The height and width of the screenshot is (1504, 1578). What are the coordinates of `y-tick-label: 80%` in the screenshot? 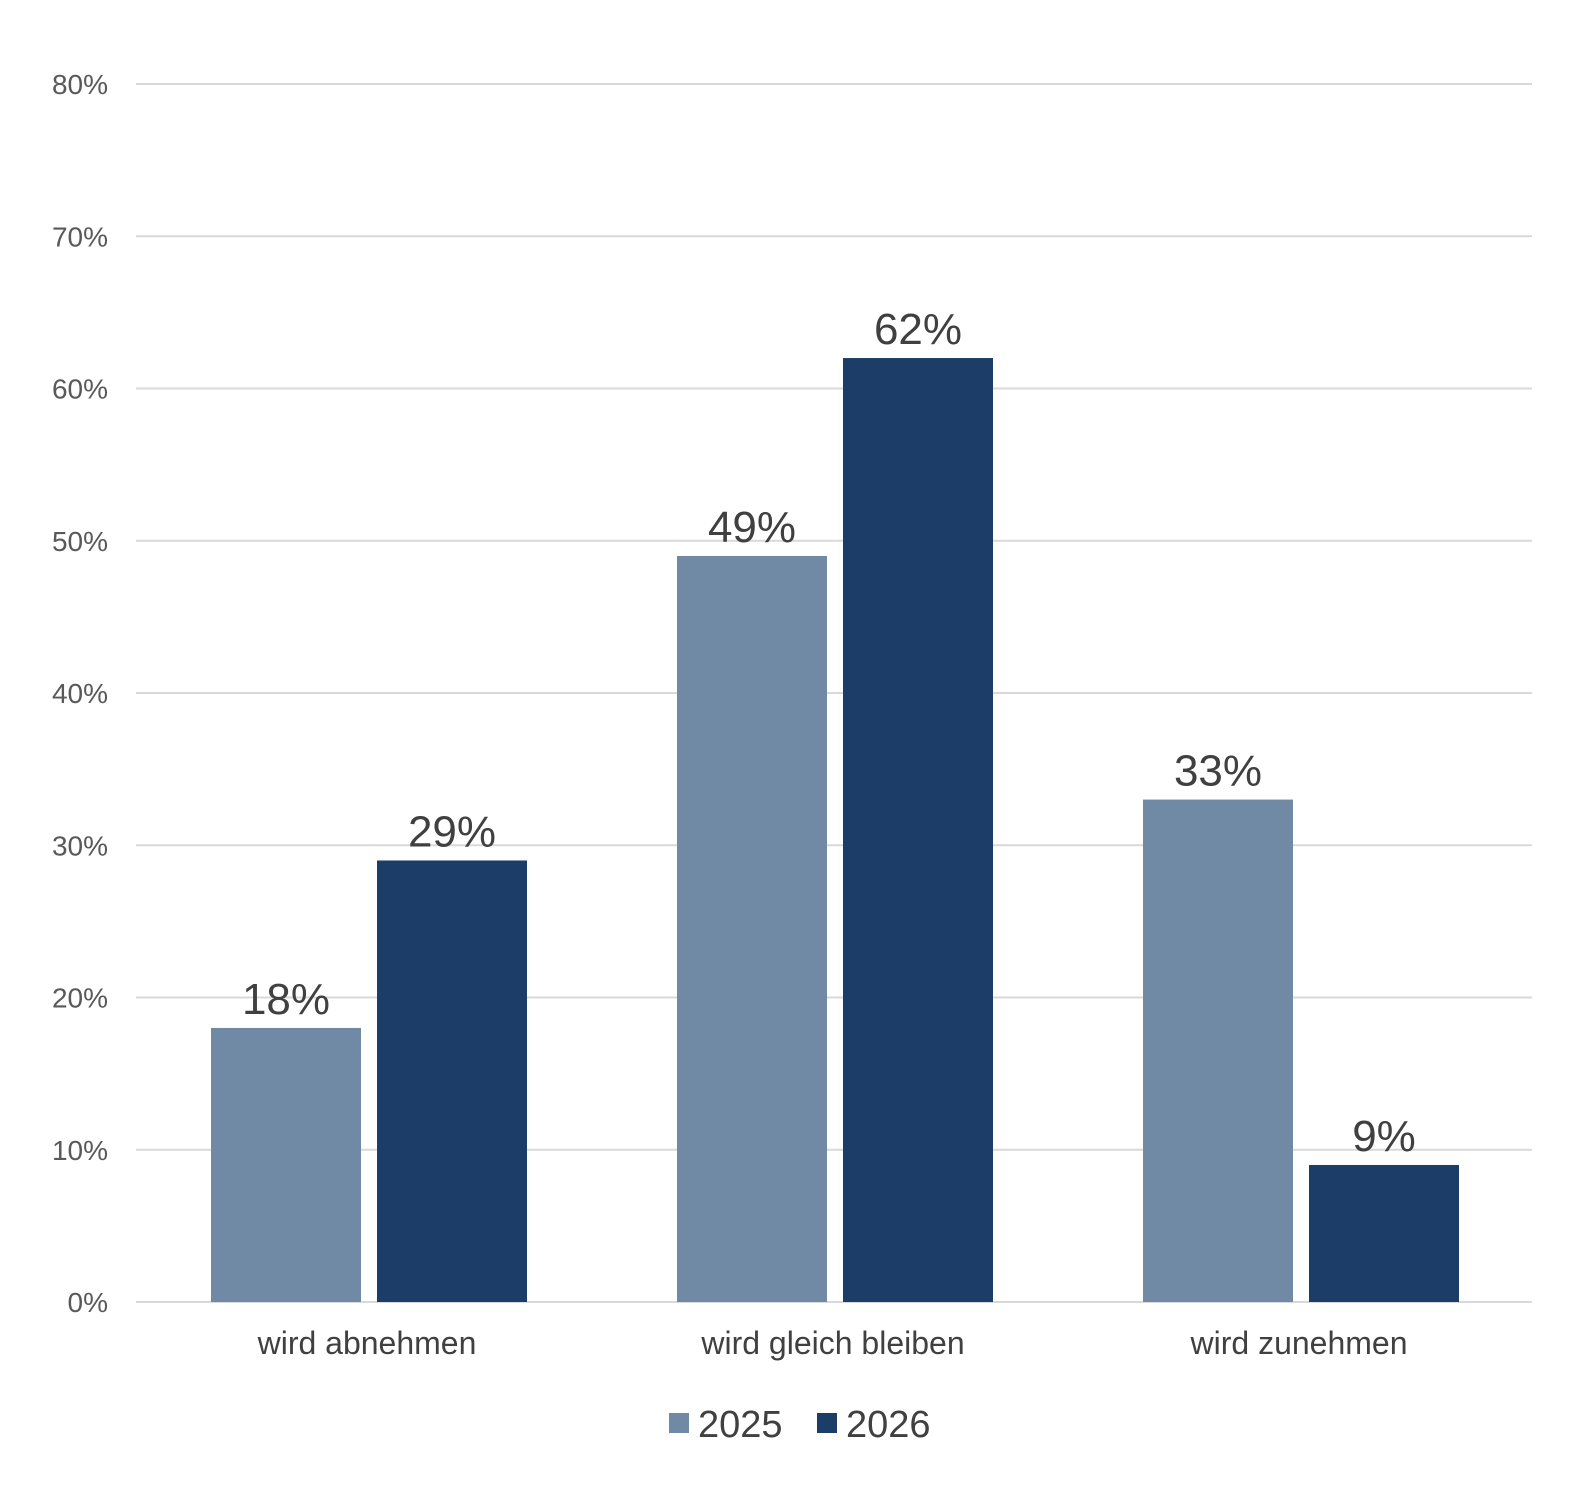 It's located at (80, 84).